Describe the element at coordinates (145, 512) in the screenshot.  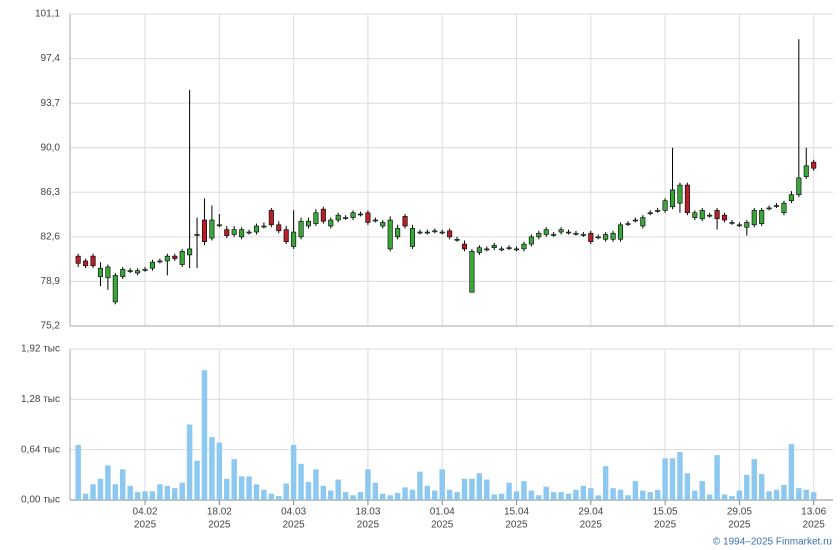
I see `x-tick-label: 04.02` at that location.